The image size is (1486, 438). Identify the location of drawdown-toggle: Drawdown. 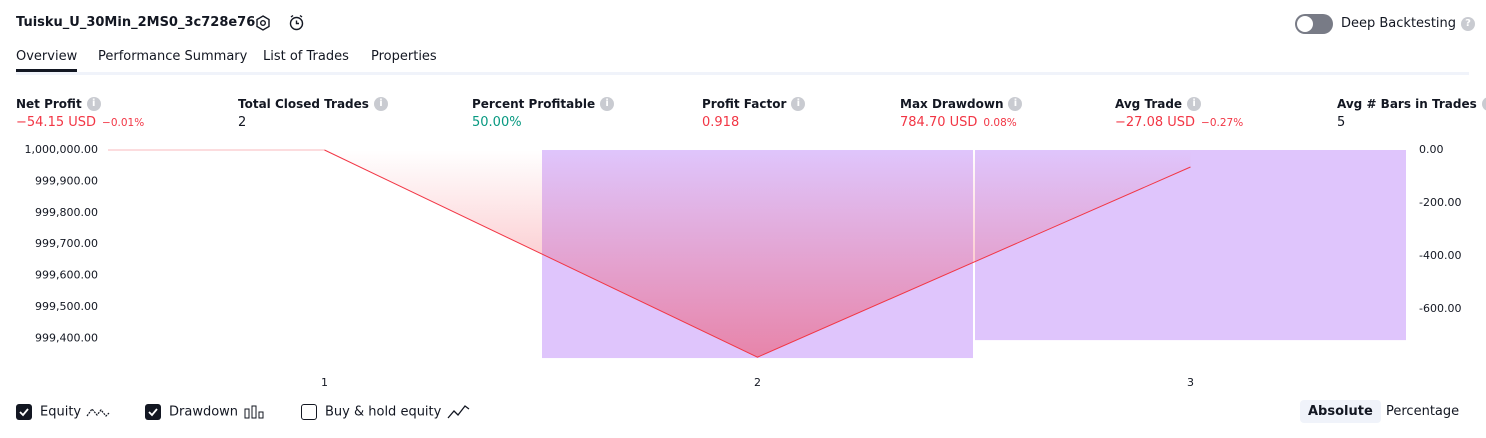
(206, 412).